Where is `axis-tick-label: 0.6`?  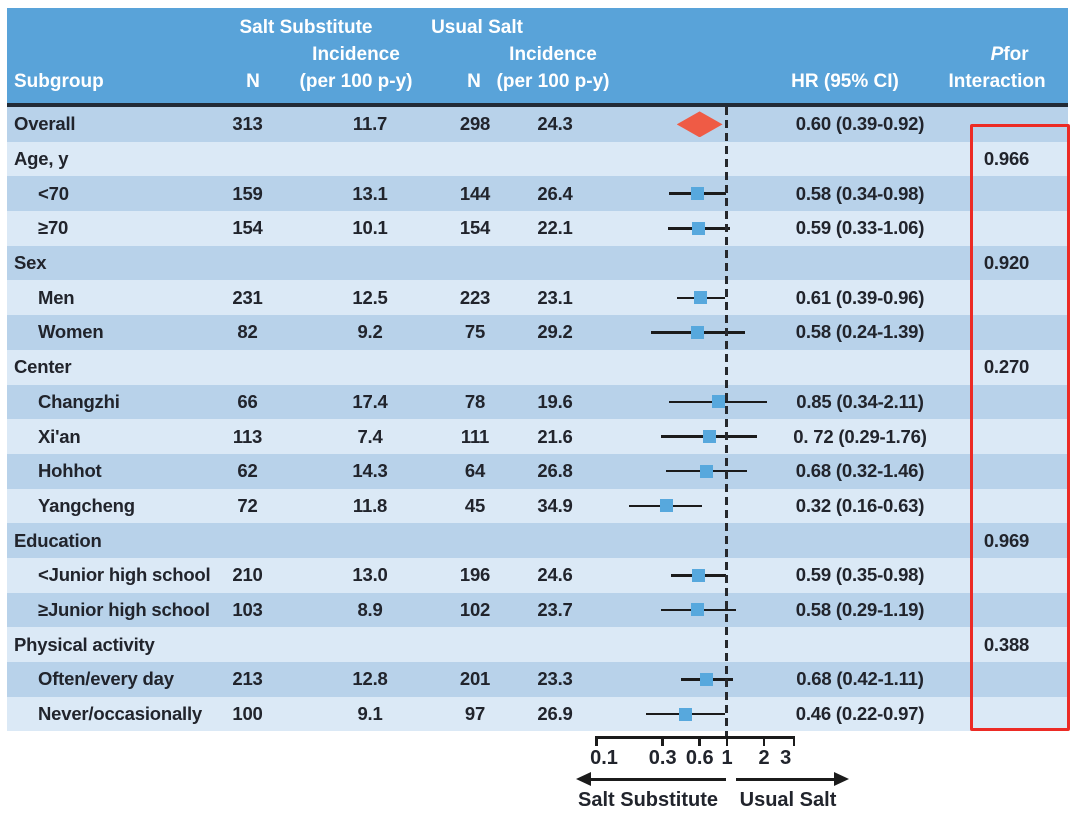
axis-tick-label: 0.6 is located at coordinates (699, 758).